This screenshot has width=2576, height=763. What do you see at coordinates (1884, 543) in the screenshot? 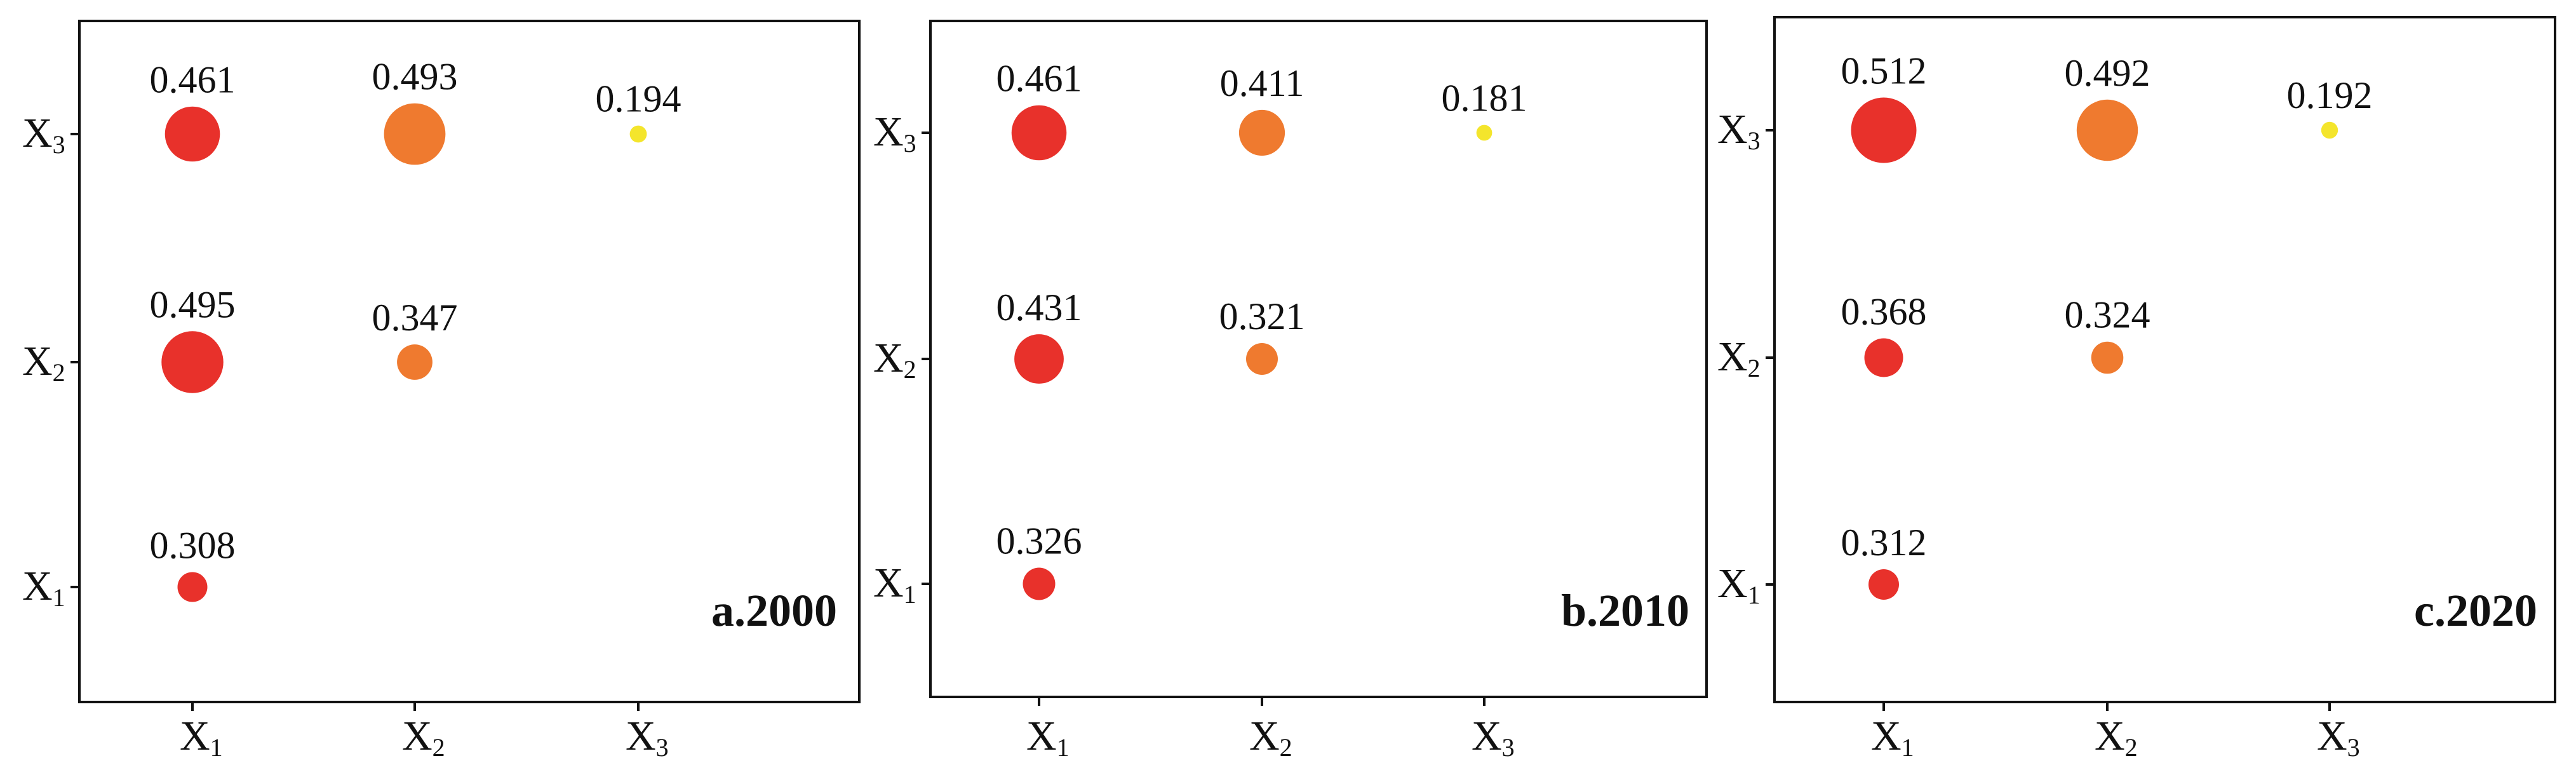
I see `value-label: 0.312` at bounding box center [1884, 543].